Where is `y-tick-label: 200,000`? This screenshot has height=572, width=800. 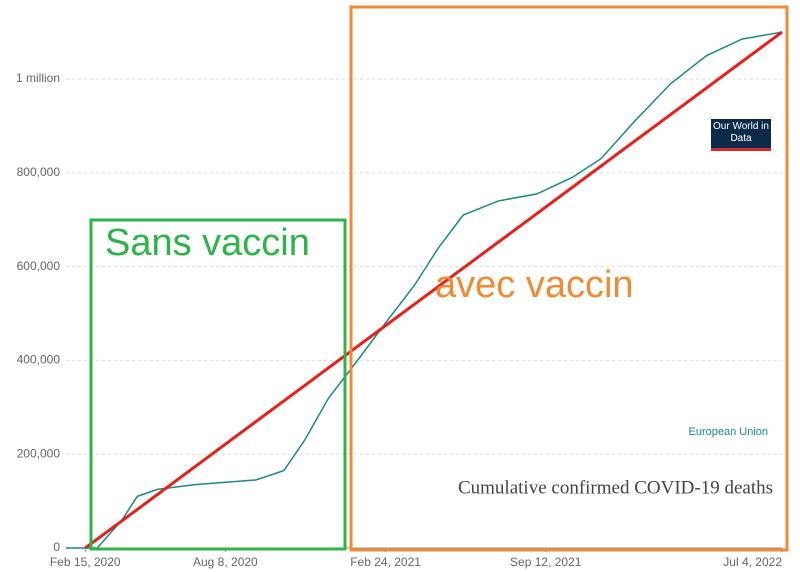 y-tick-label: 200,000 is located at coordinates (39, 453).